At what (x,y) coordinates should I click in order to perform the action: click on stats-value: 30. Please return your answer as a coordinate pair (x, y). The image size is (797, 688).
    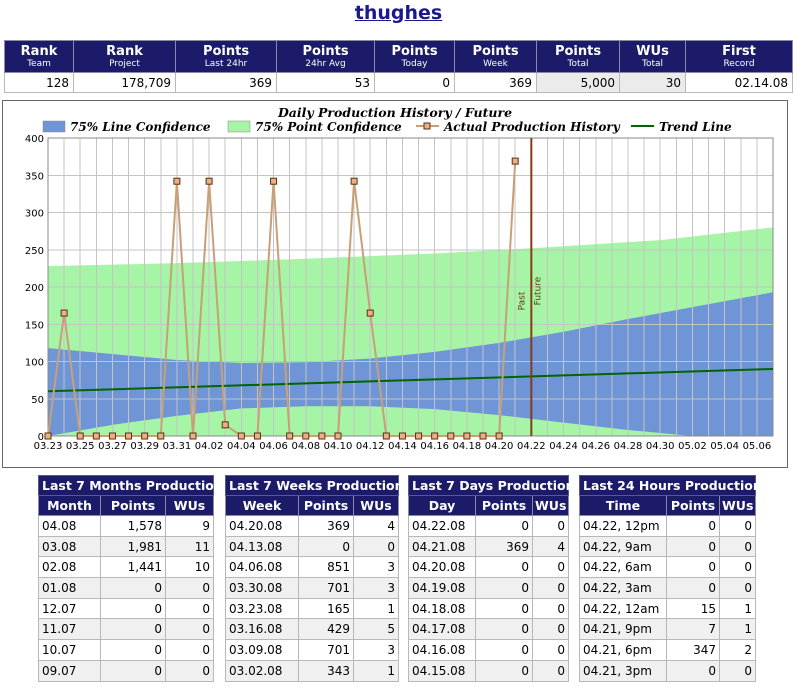
    Looking at the image, I should click on (652, 82).